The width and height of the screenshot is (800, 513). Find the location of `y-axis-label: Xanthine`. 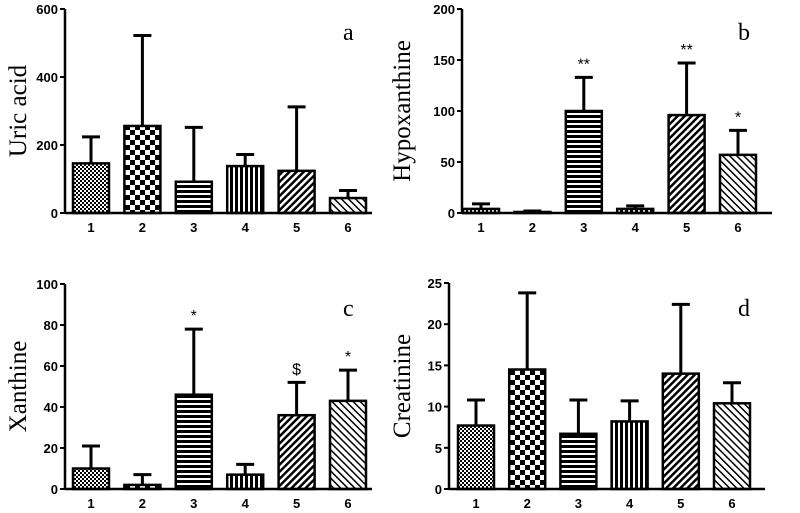

y-axis-label: Xanthine is located at coordinates (18, 387).